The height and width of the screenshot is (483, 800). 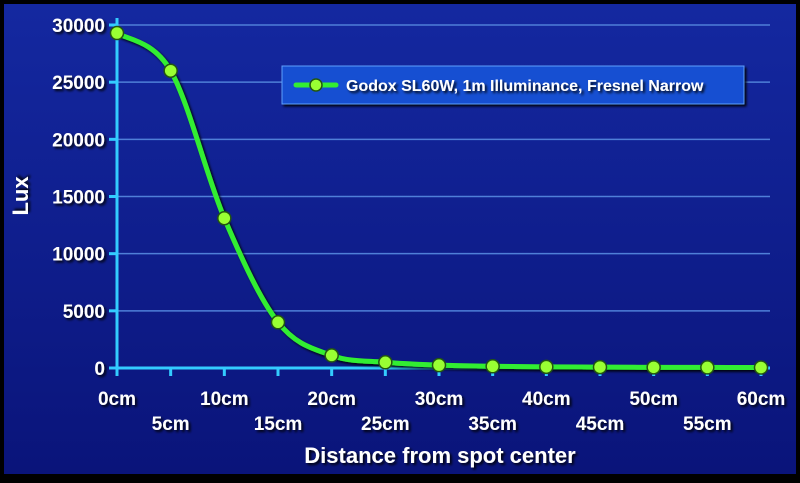 What do you see at coordinates (761, 399) in the screenshot?
I see `x-tick-label: 60cm` at bounding box center [761, 399].